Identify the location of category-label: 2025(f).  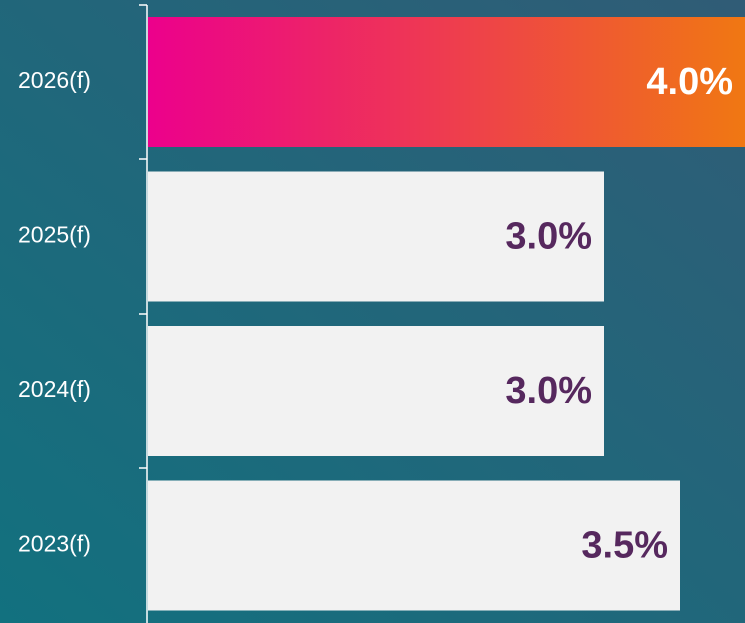
(54, 235).